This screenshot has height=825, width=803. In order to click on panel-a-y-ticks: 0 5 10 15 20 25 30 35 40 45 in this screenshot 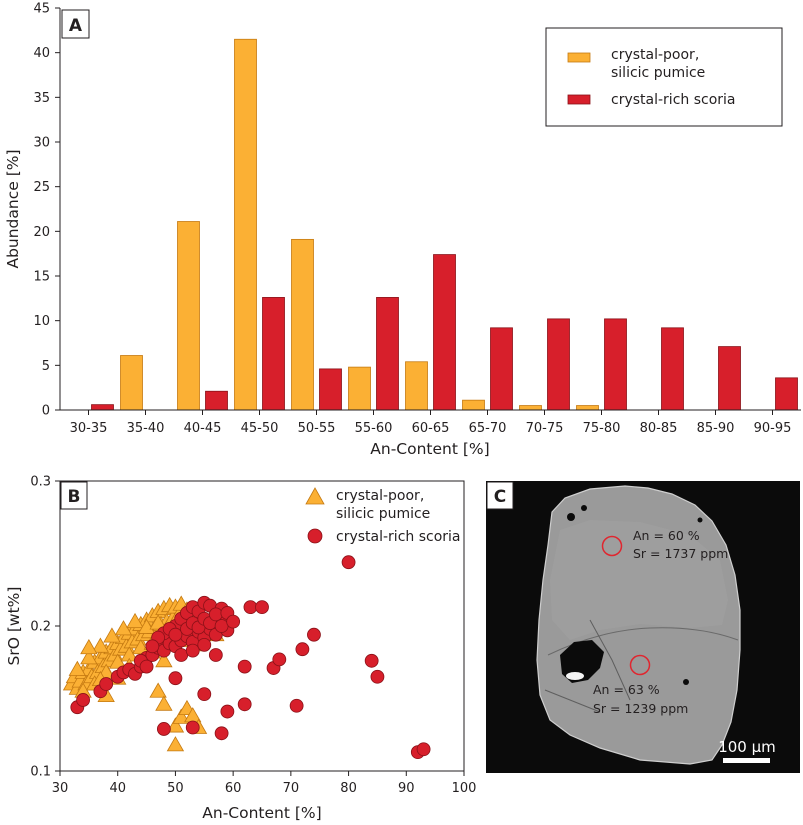, I will do `click(46, 210)`.